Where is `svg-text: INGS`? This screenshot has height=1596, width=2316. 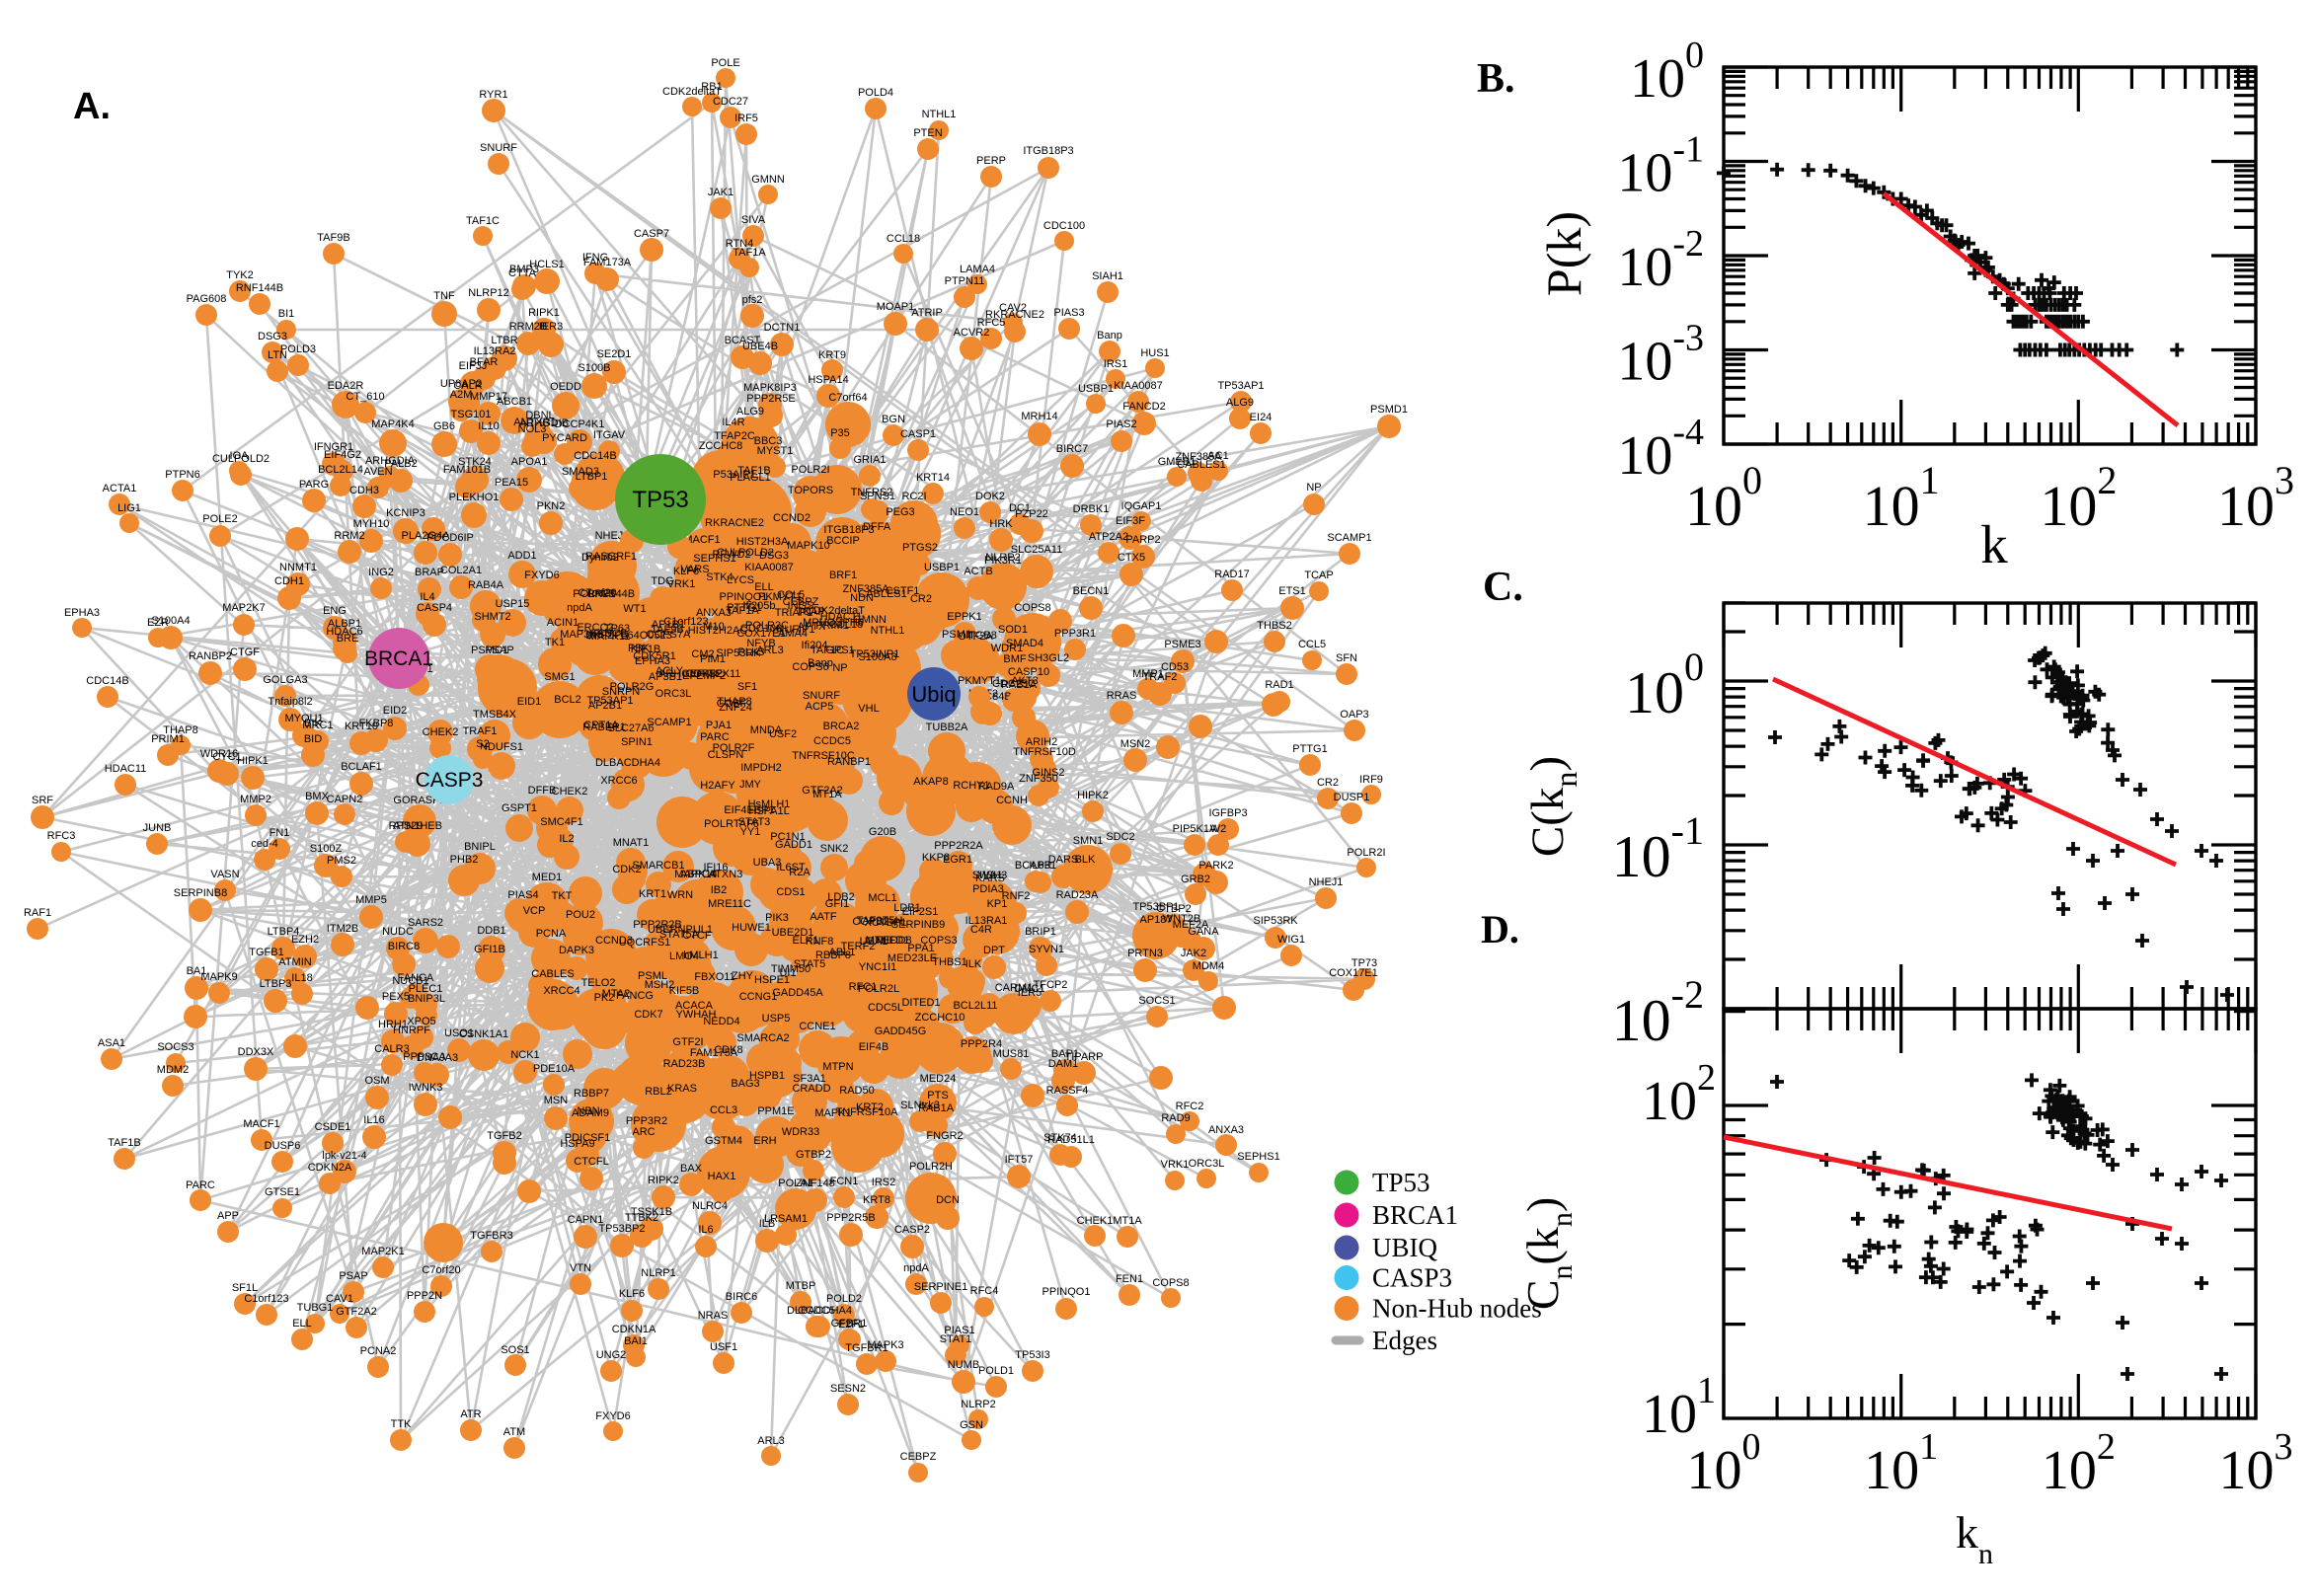 svg-text: INGS is located at coordinates (801, 606).